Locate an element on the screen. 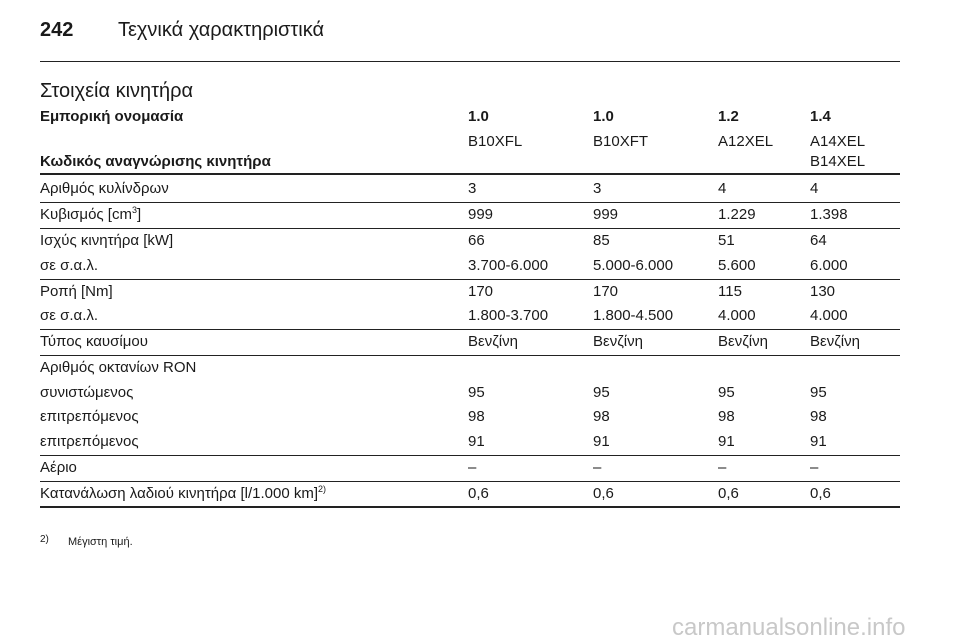  cell-value: 66 is located at coordinates (476, 240).